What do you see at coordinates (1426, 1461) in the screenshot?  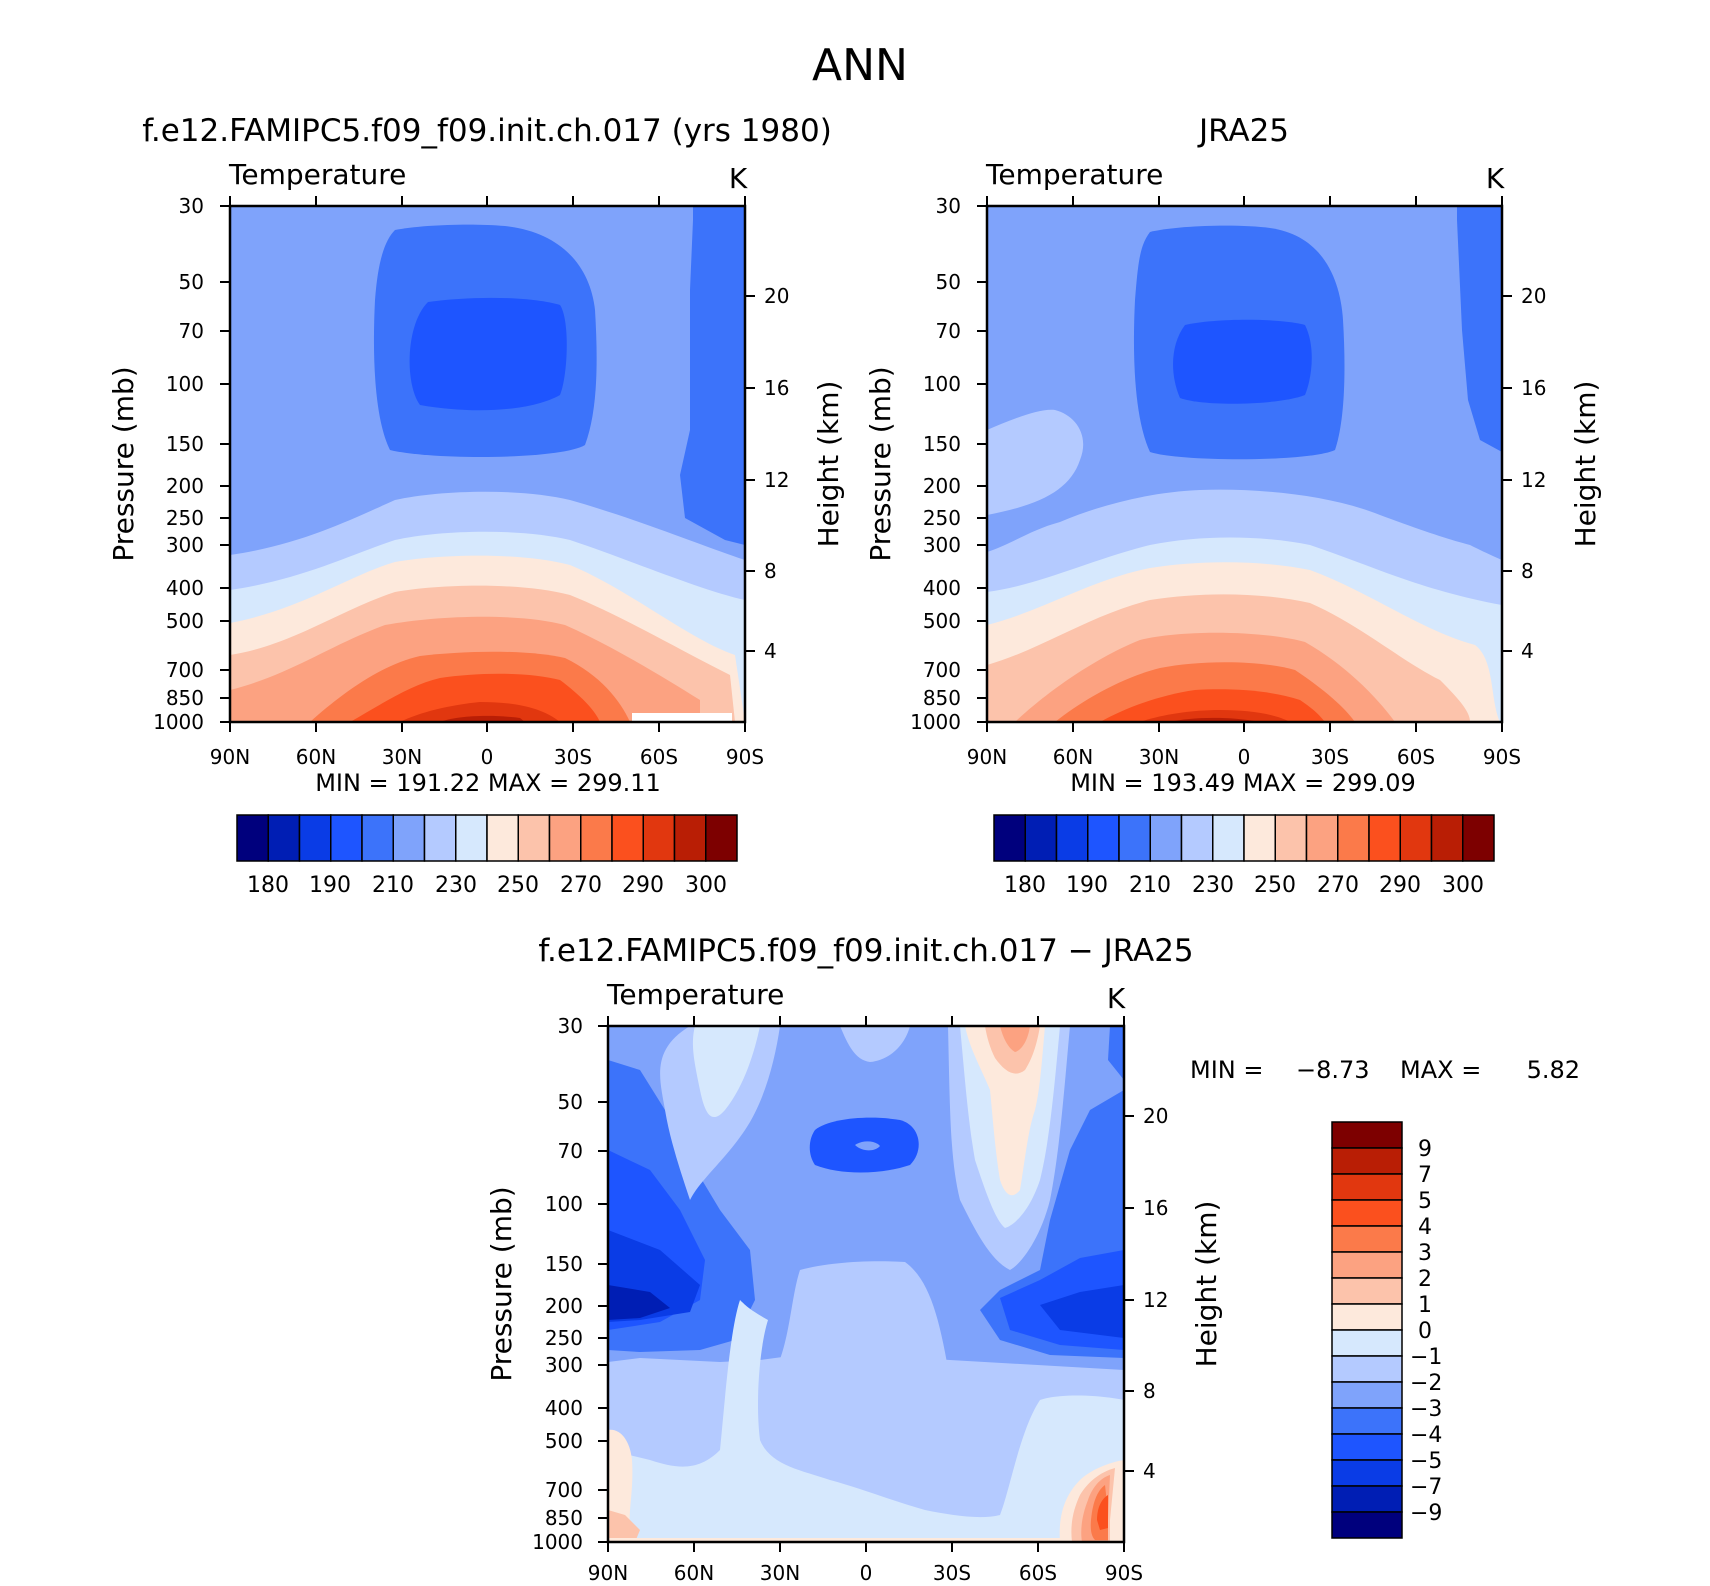 I see `colorbar-label: −5` at bounding box center [1426, 1461].